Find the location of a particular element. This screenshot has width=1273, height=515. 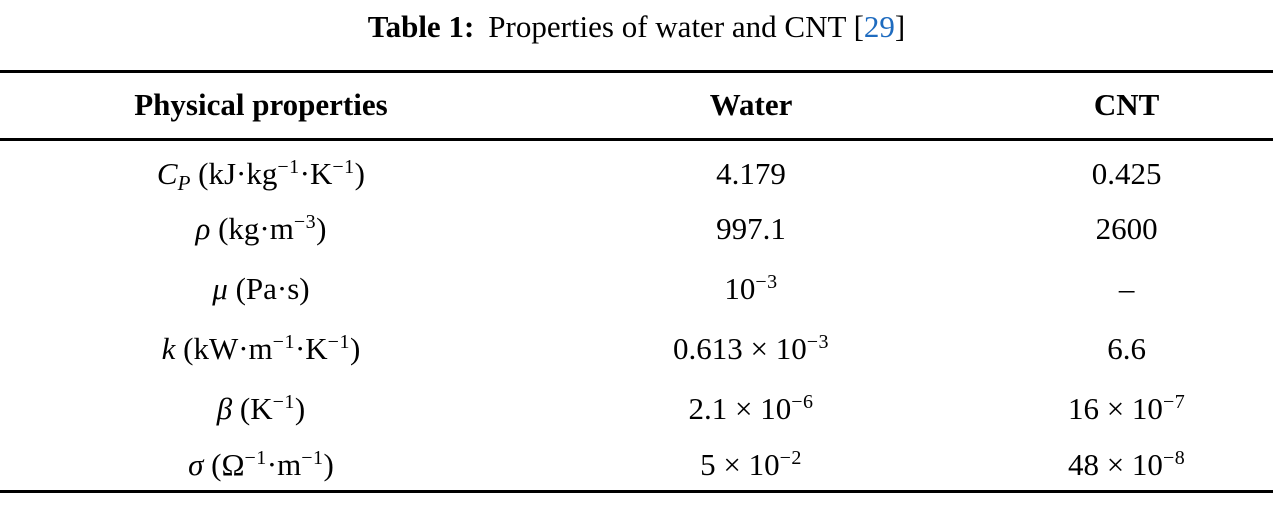

column-header-cnt: CNT is located at coordinates (1126, 105).